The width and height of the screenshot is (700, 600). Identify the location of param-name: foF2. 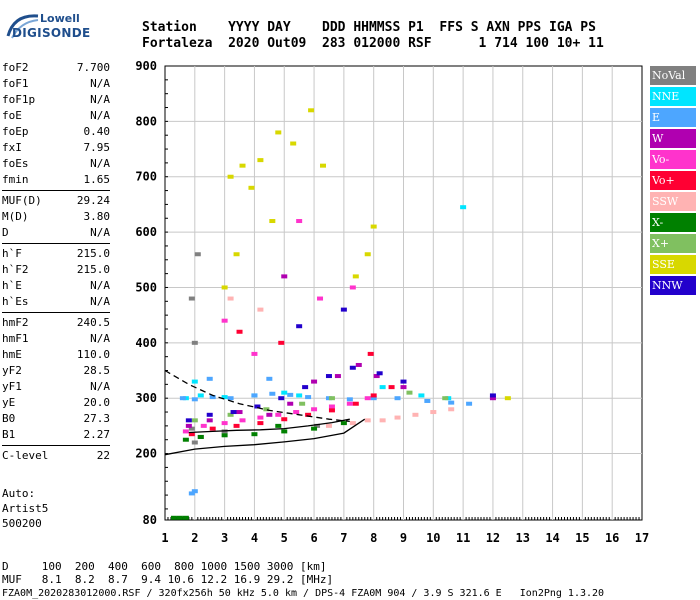
(15, 67).